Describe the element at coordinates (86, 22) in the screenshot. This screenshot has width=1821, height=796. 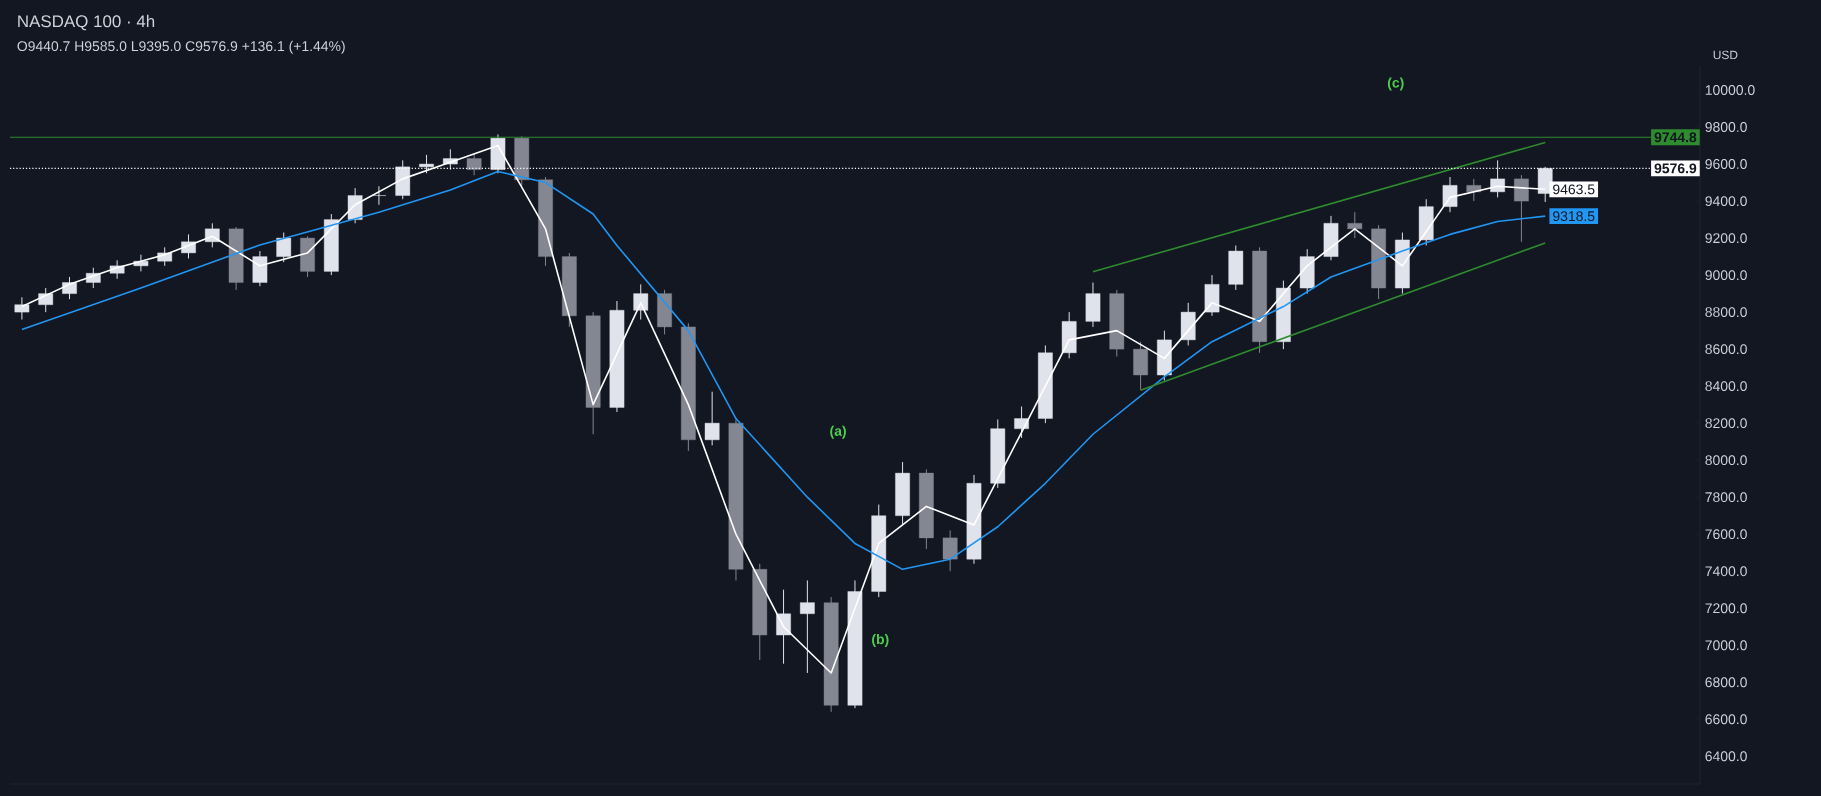
I see `chart-title: NASDAQ 100 · 4h` at that location.